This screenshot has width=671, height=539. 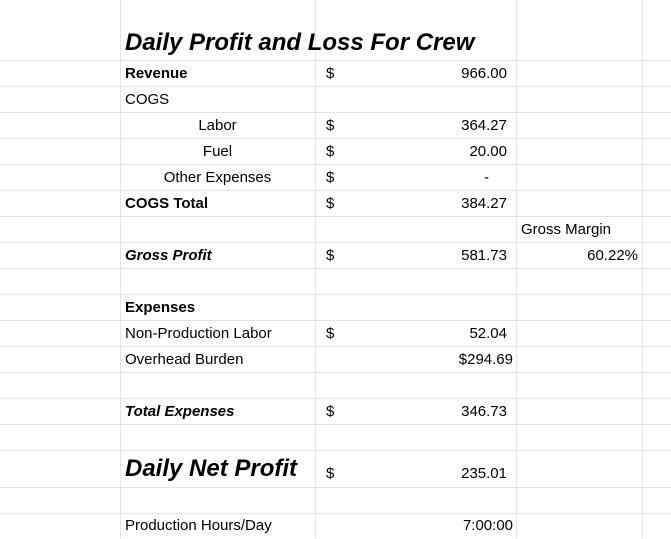 I want to click on page-title: Daily Profit and Loss For Crew, so click(x=300, y=42).